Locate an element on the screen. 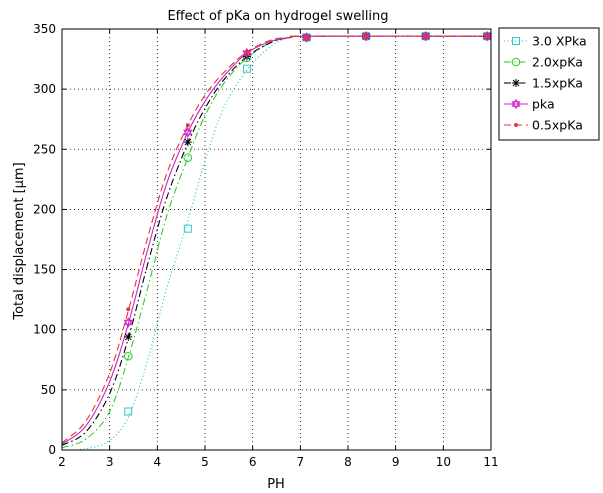 This screenshot has width=603, height=493. x-tick-label: 2 is located at coordinates (62, 462).